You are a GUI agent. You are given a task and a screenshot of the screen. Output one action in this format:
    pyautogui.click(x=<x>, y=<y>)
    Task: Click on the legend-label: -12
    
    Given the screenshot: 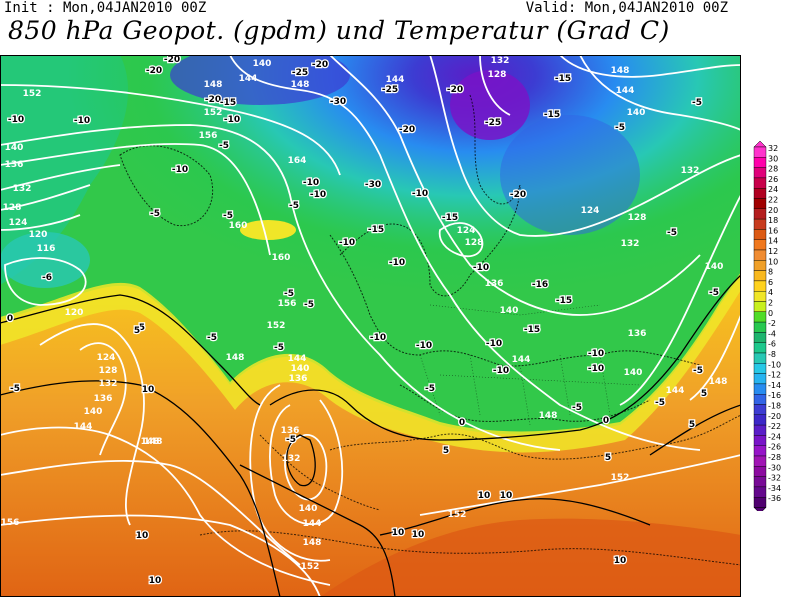 What is the action you would take?
    pyautogui.click(x=774, y=375)
    